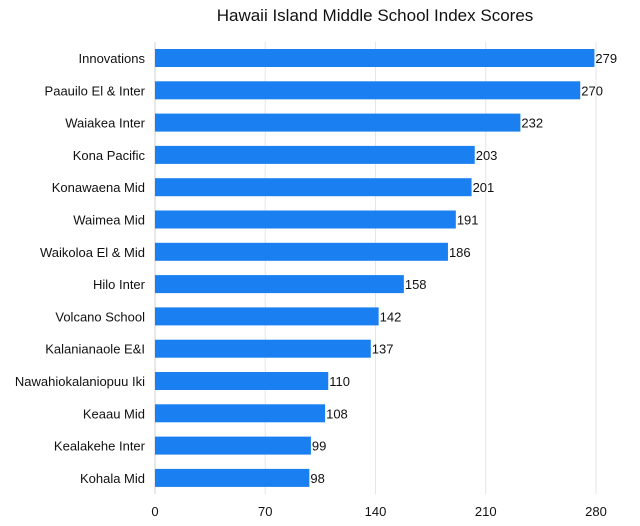 The width and height of the screenshot is (640, 526). I want to click on value-label: 203, so click(487, 155).